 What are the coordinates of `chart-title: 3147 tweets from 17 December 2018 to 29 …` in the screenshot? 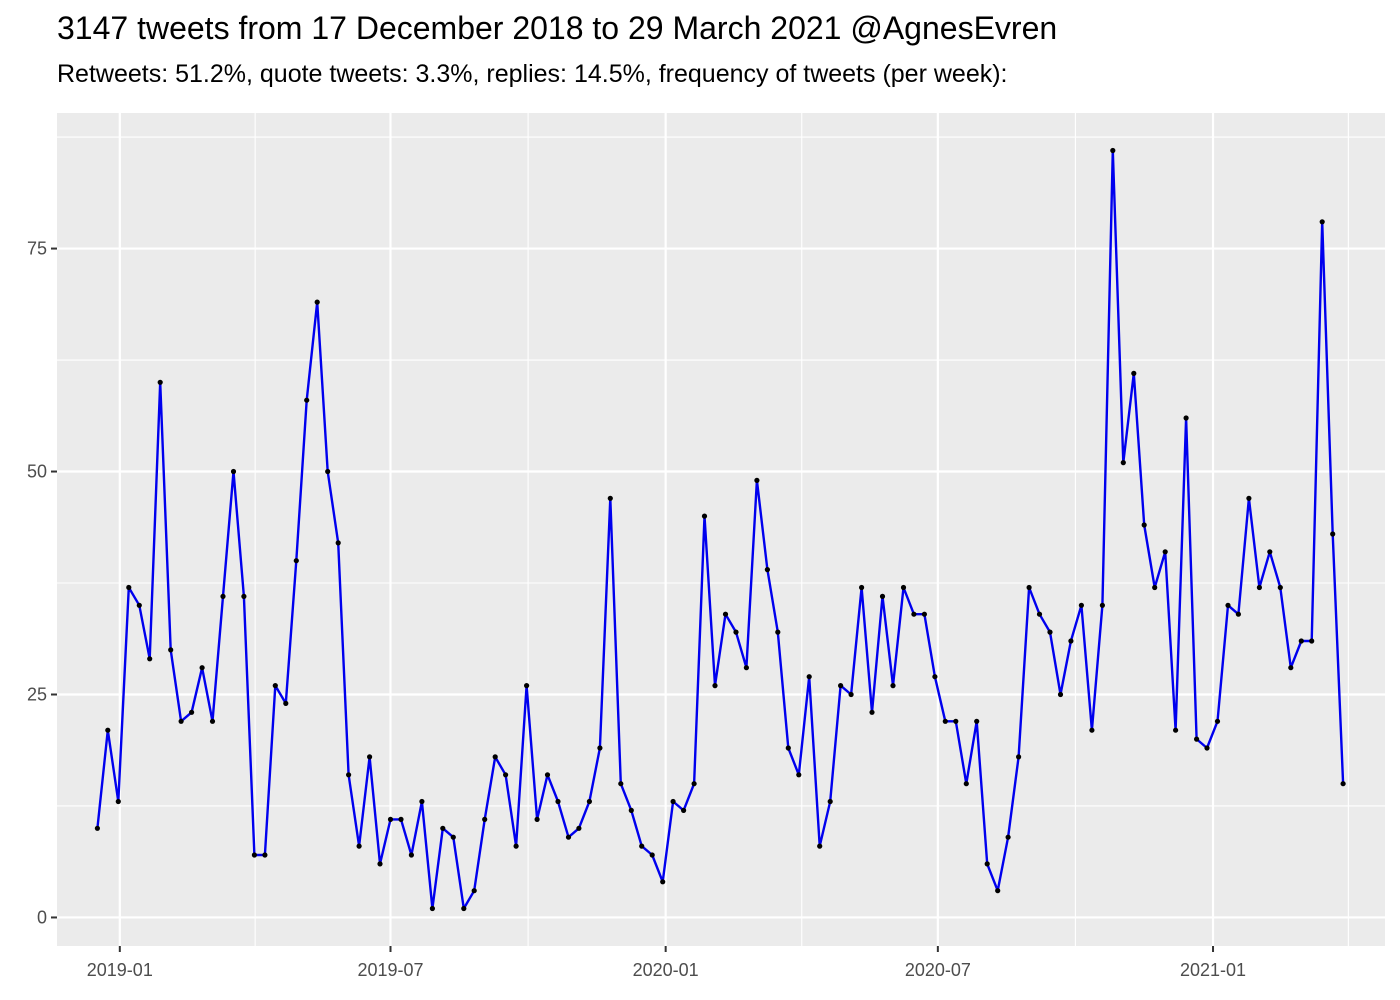 It's located at (557, 28).